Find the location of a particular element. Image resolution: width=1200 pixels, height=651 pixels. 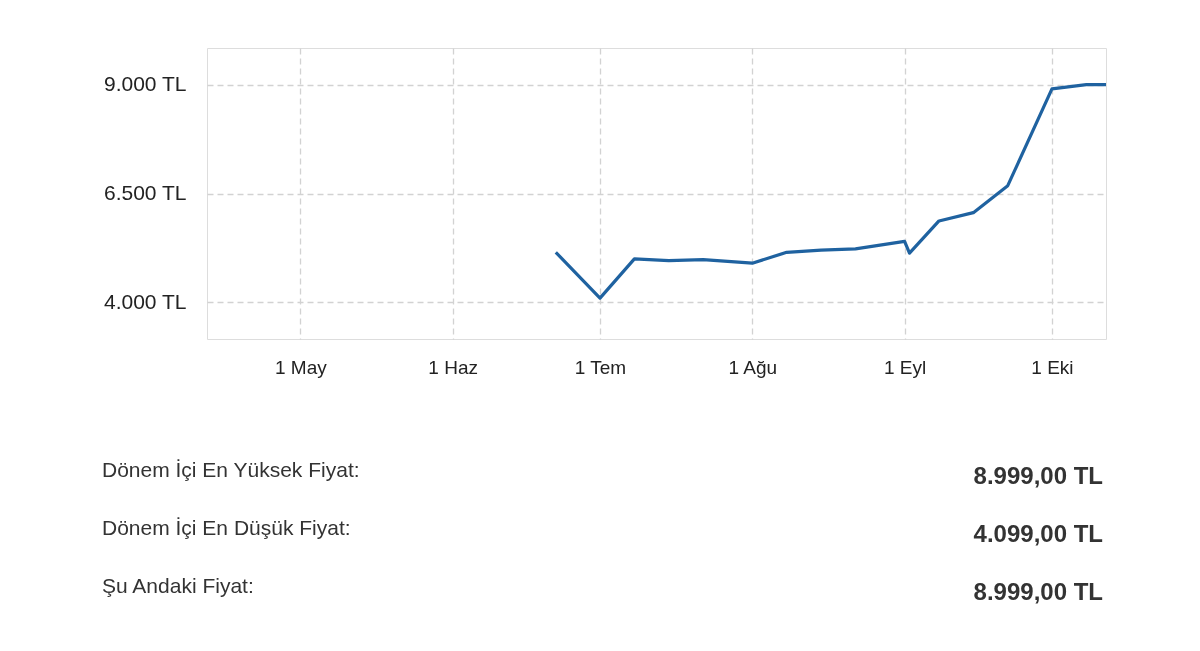

x-tick-label: 1 Ağu is located at coordinates (753, 367).